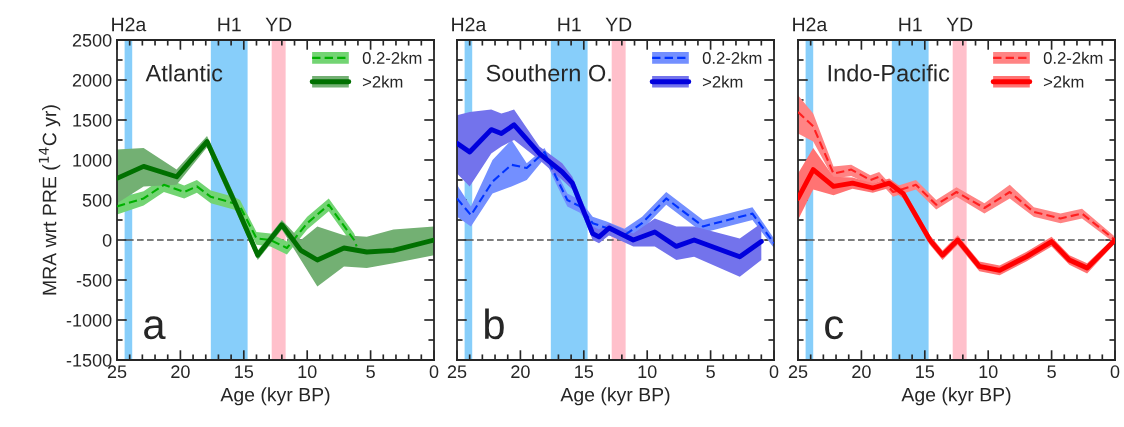 This screenshot has height=427, width=1124. I want to click on y-tick-label: 2500, so click(92, 40).